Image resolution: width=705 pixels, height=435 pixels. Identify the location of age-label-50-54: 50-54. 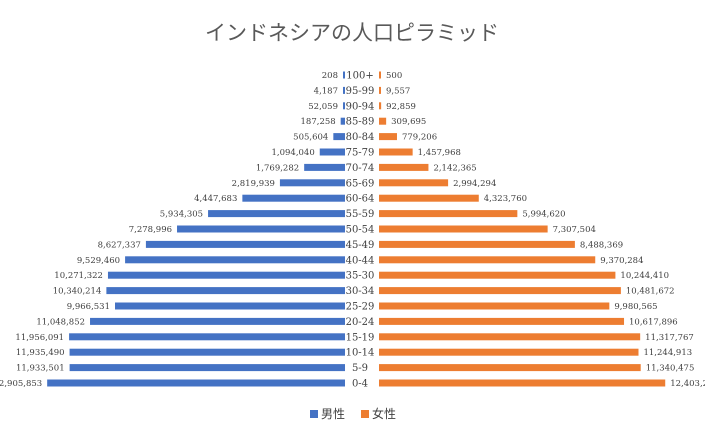
(360, 230).